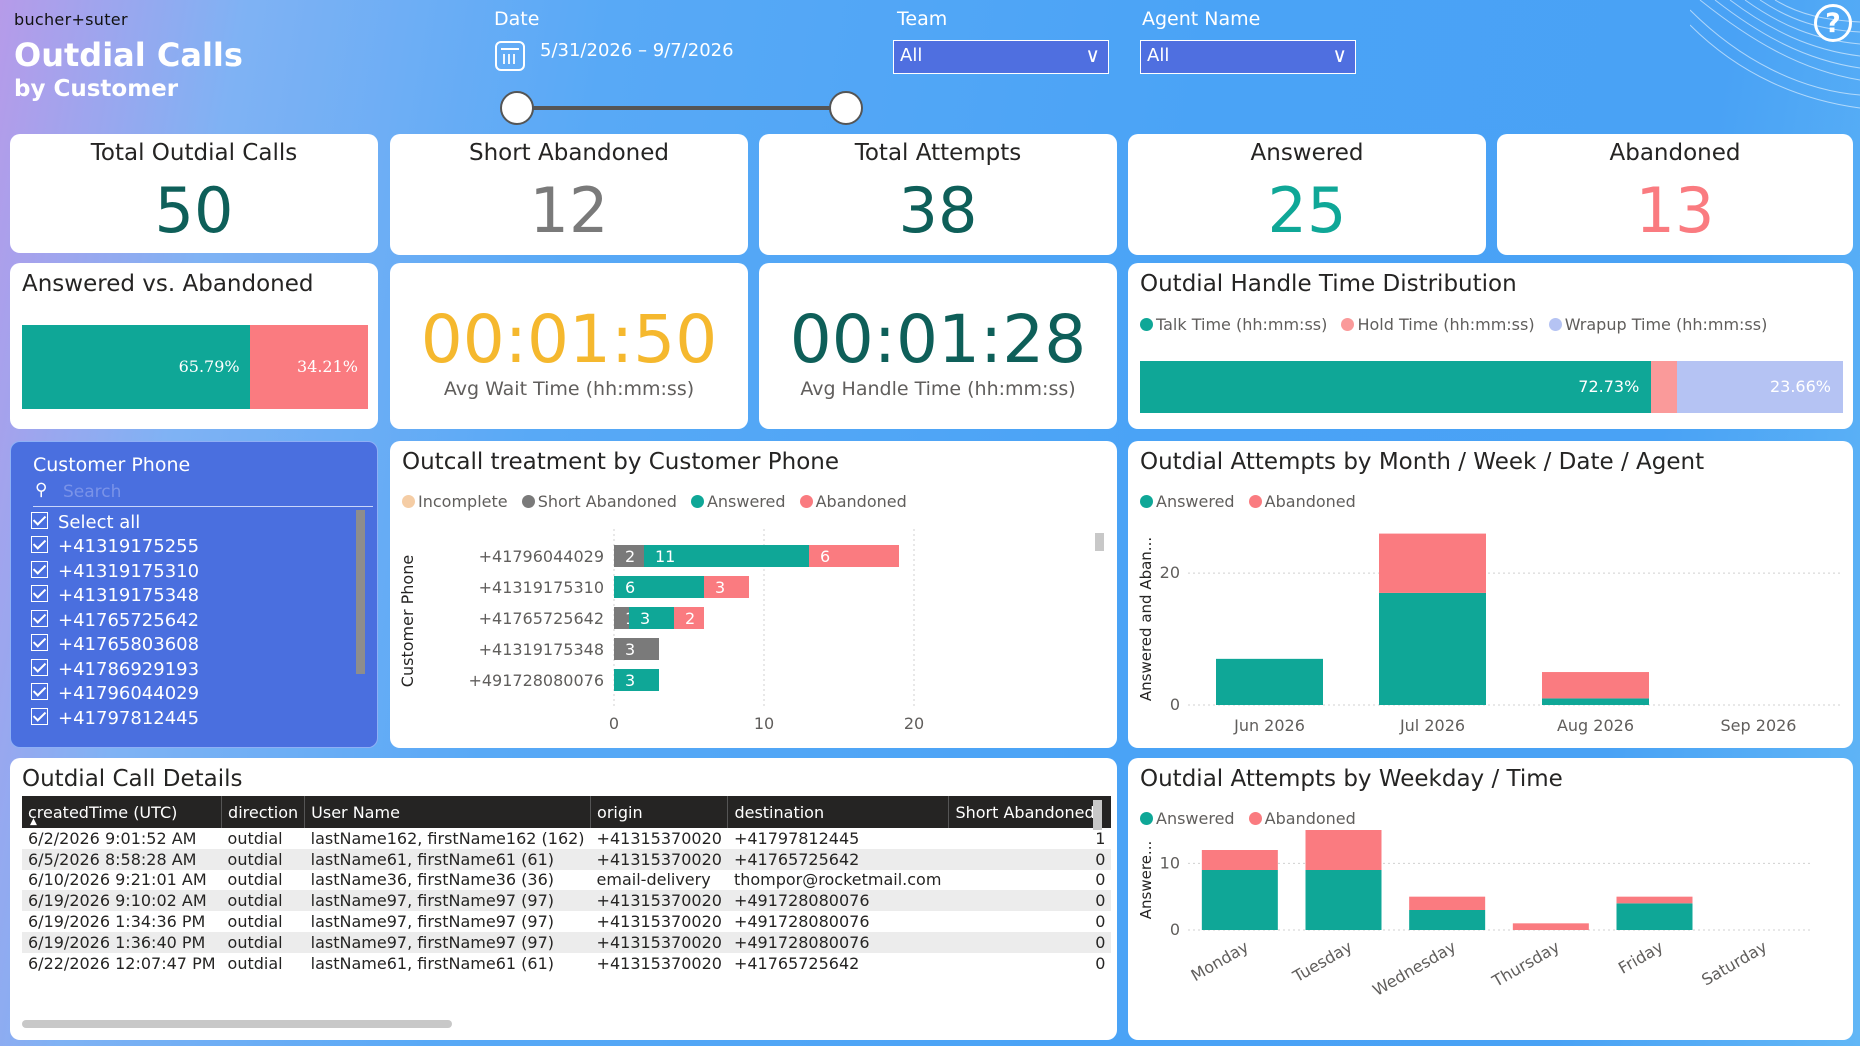  What do you see at coordinates (1641, 957) in the screenshot?
I see `x-tick-label: Friday` at bounding box center [1641, 957].